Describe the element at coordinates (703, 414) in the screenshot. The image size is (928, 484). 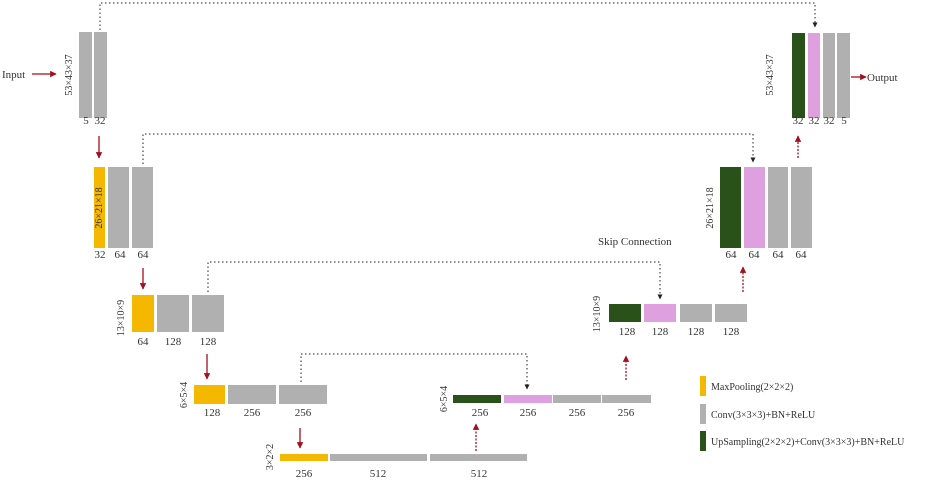
I see `legend-swatch-conv` at that location.